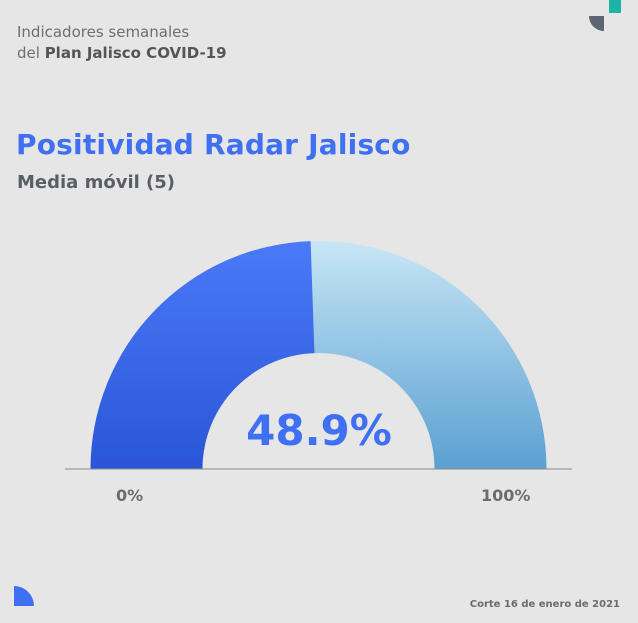 The image size is (638, 623). I want to click on cutoff-date: Corte 16 de enero de 2021, so click(544, 604).